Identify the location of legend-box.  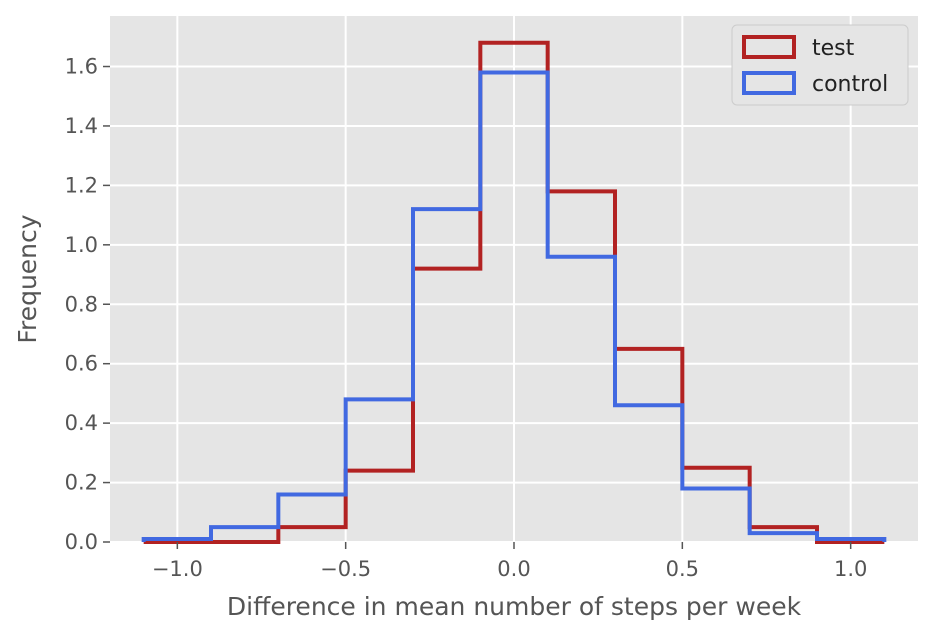
(820, 65).